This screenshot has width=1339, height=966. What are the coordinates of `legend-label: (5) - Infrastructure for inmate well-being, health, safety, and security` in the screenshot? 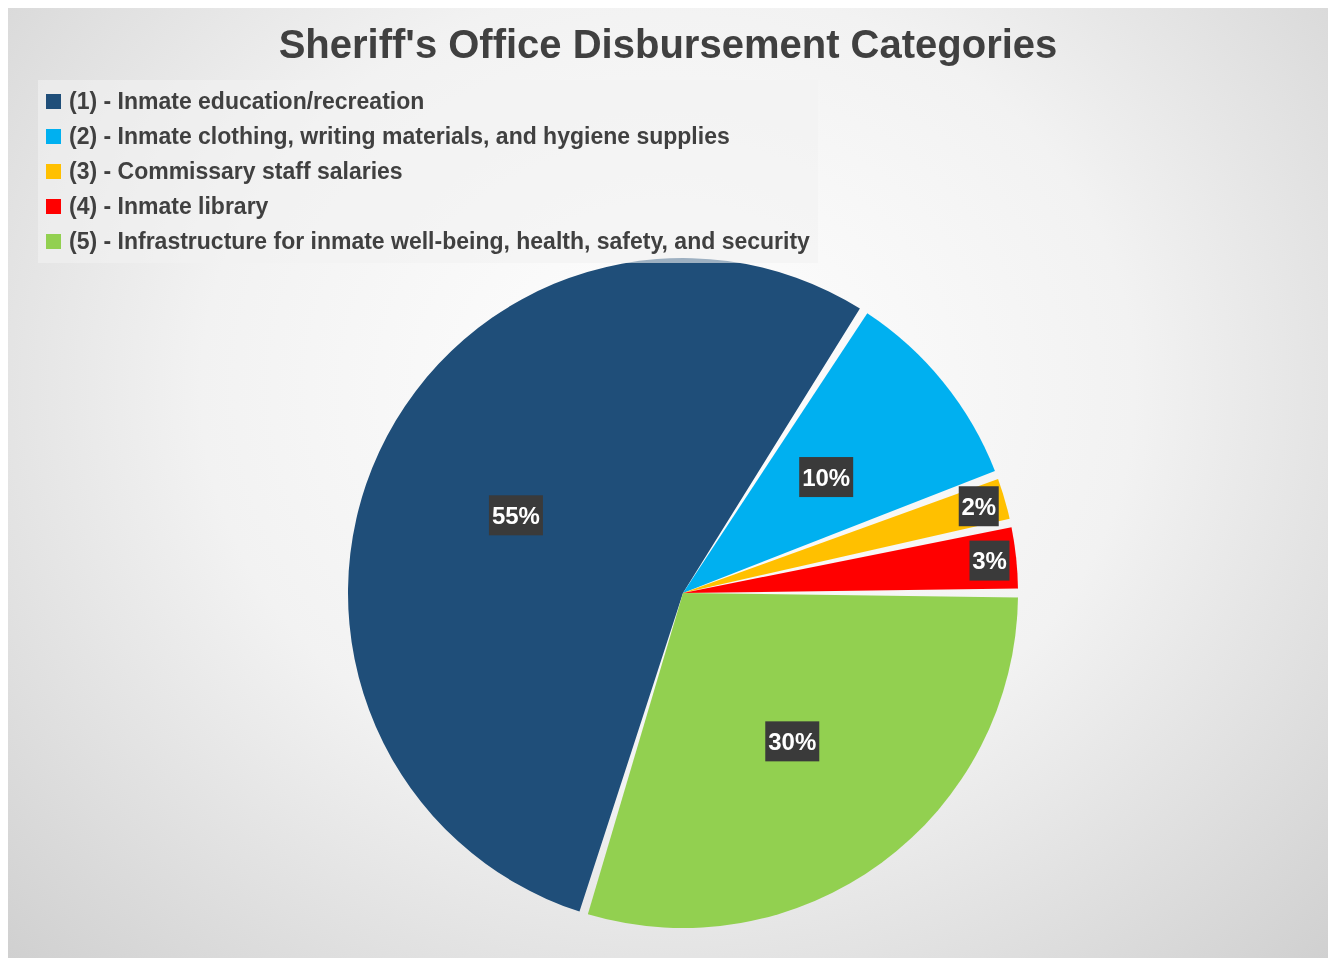 It's located at (439, 241).